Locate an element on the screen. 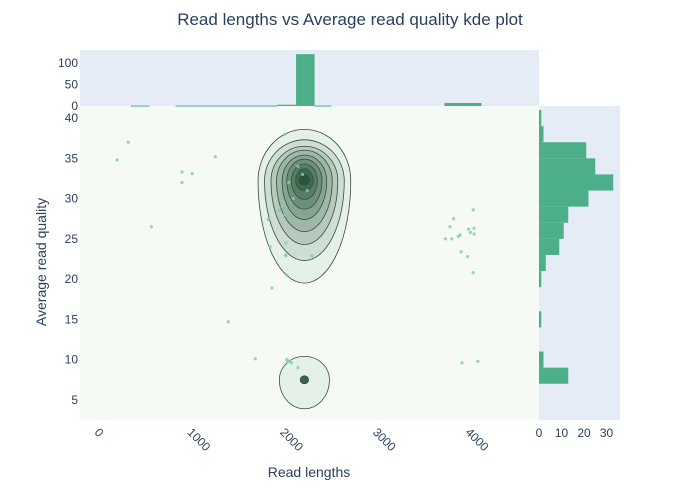 This screenshot has height=500, width=700. y-tick-label: 10 is located at coordinates (72, 360).